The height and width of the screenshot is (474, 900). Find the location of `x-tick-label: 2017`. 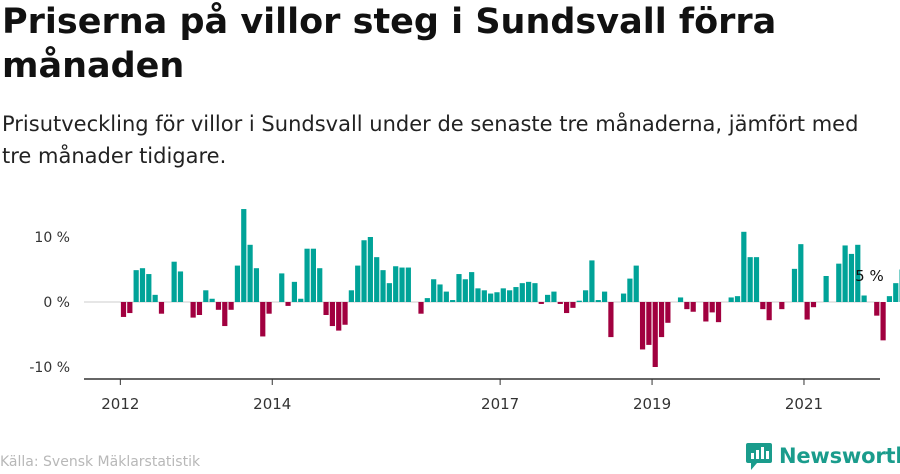

x-tick-label: 2017 is located at coordinates (500, 404).